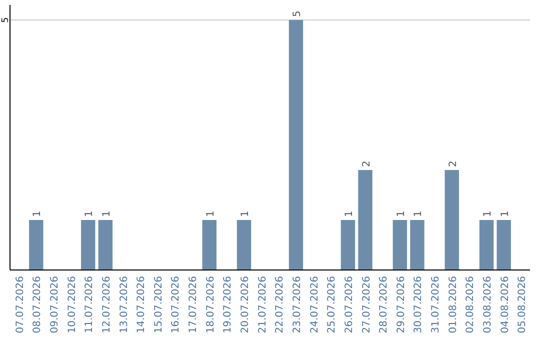  What do you see at coordinates (522, 305) in the screenshot?
I see `x-tick-label: 05.08.2026` at bounding box center [522, 305].